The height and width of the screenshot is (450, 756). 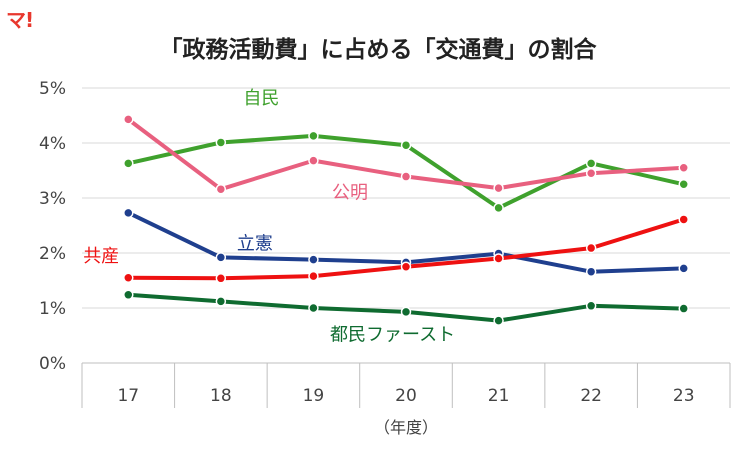 I want to click on y-tick-label: 1%, so click(x=52, y=309).